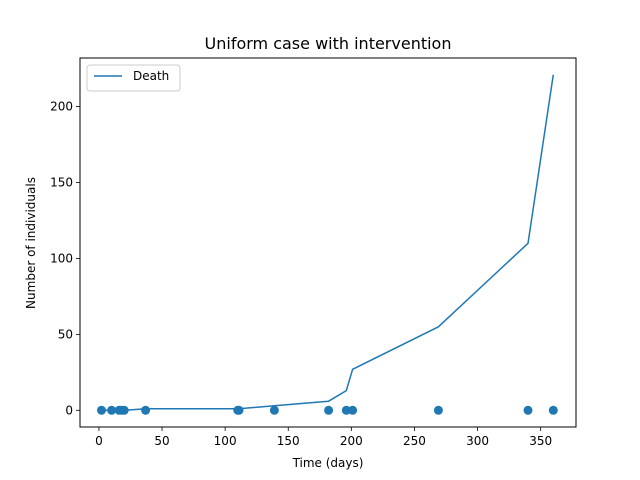 The width and height of the screenshot is (640, 480). I want to click on x-tick-label: 350, so click(540, 441).